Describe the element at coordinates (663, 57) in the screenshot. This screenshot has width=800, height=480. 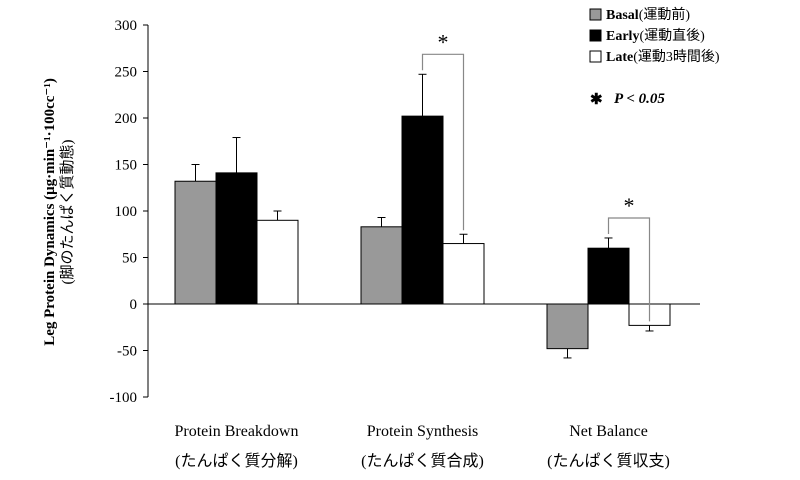
I see `legend-label: Late(運動3時間後)` at that location.